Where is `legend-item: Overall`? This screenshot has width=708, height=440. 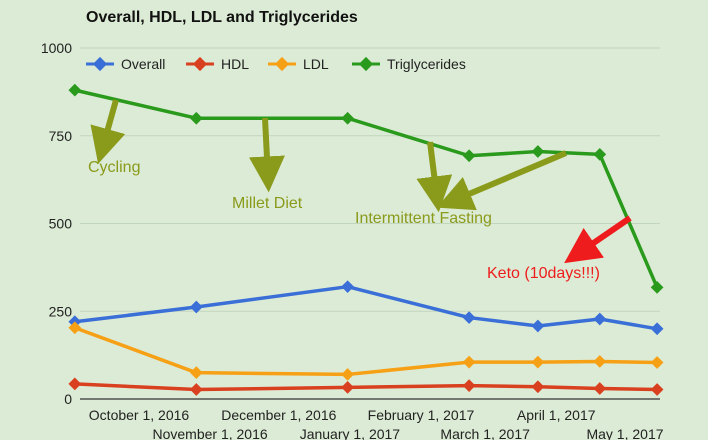 legend-item: Overall is located at coordinates (125, 64).